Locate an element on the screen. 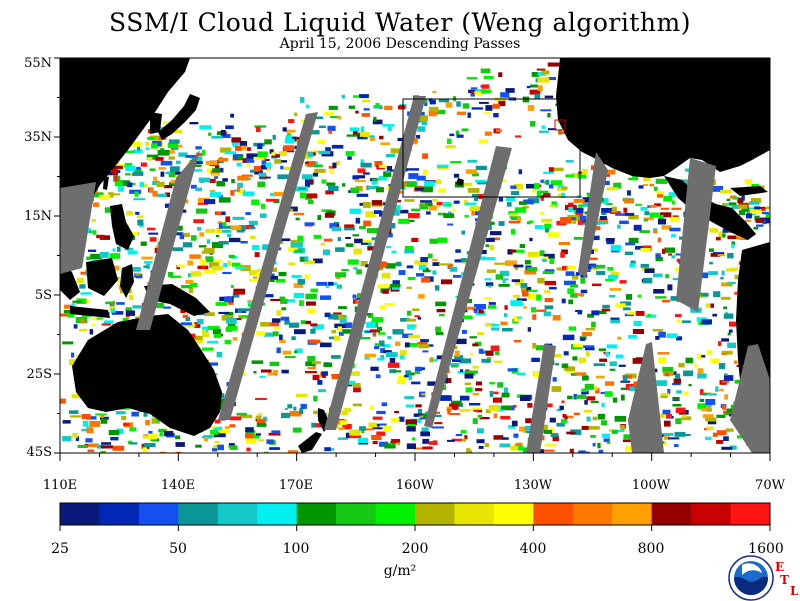  colorbar is located at coordinates (415, 516).